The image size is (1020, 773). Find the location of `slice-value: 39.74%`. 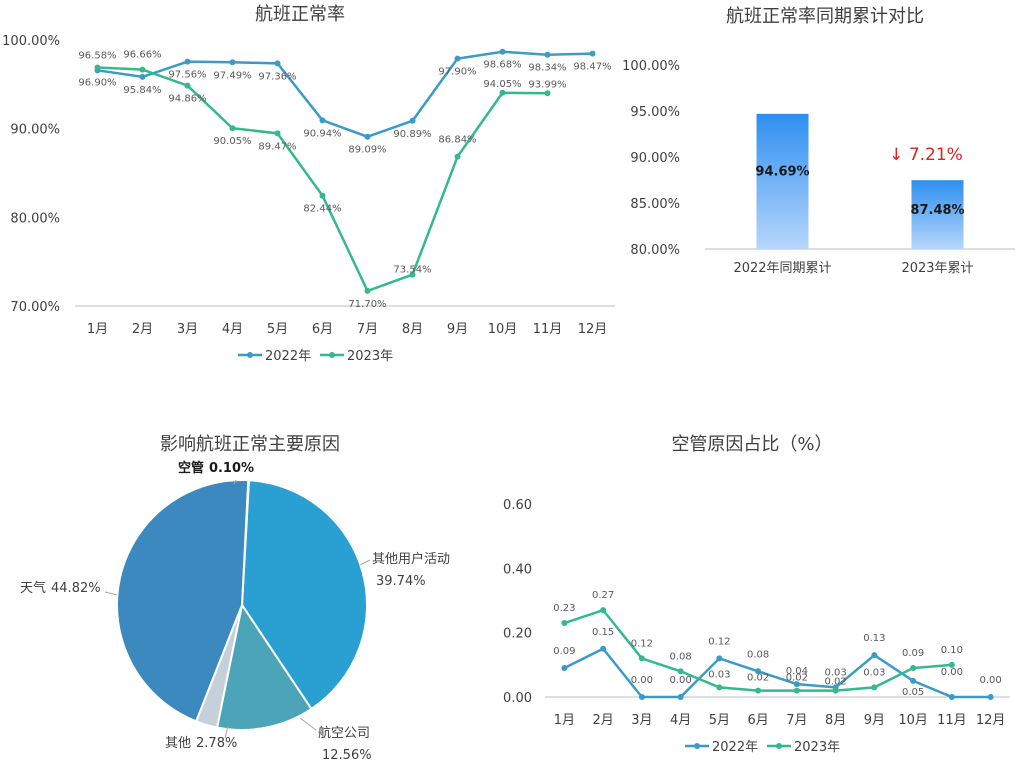

slice-value: 39.74% is located at coordinates (401, 581).